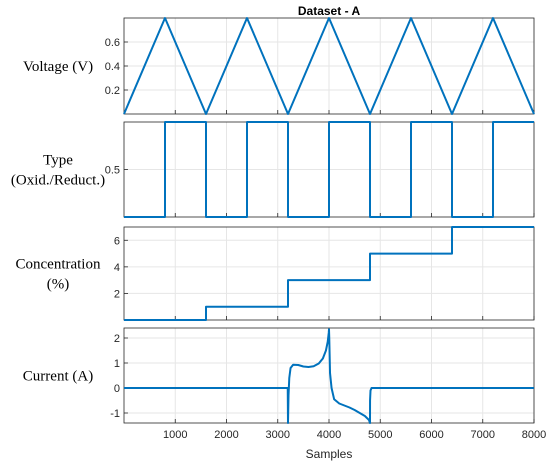  What do you see at coordinates (175, 435) in the screenshot?
I see `x-tick-label: 1000` at bounding box center [175, 435].